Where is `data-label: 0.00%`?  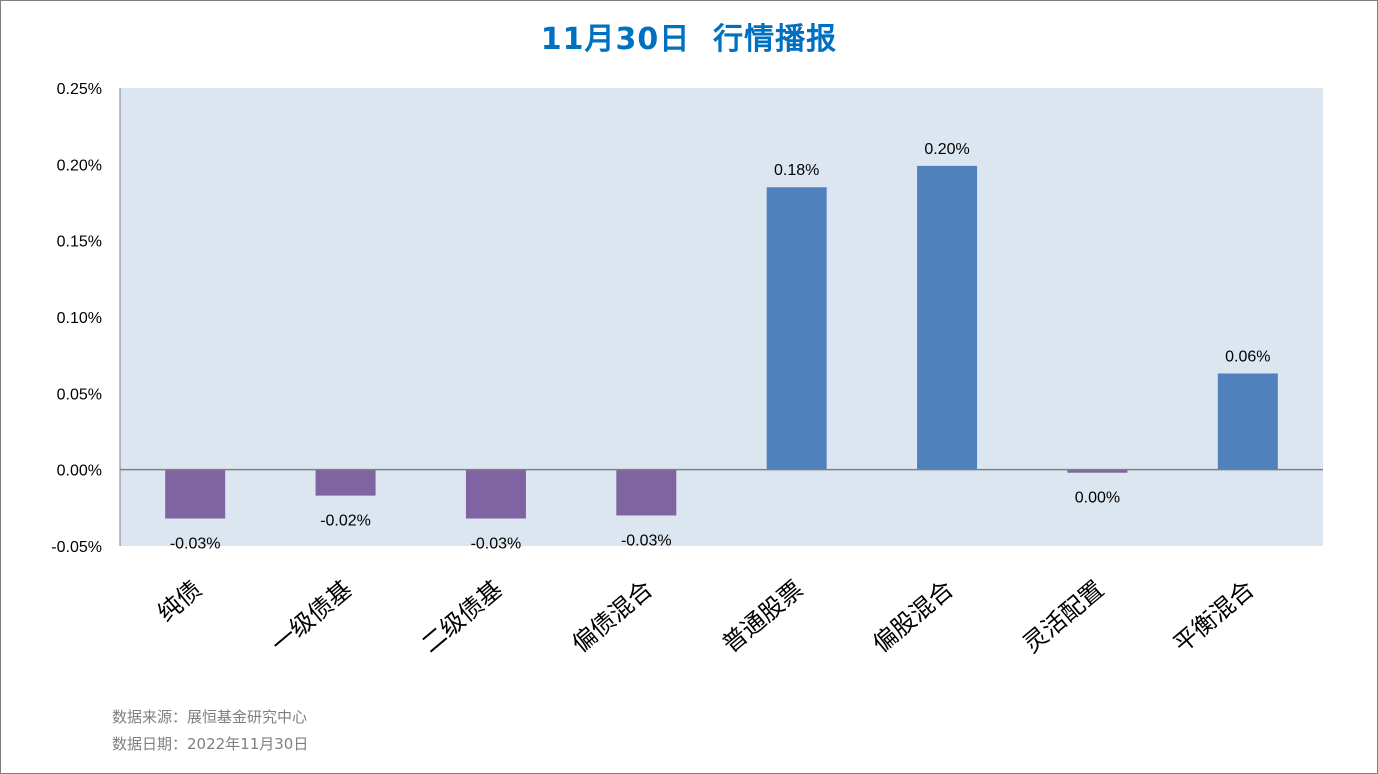
data-label: 0.00% is located at coordinates (1097, 498).